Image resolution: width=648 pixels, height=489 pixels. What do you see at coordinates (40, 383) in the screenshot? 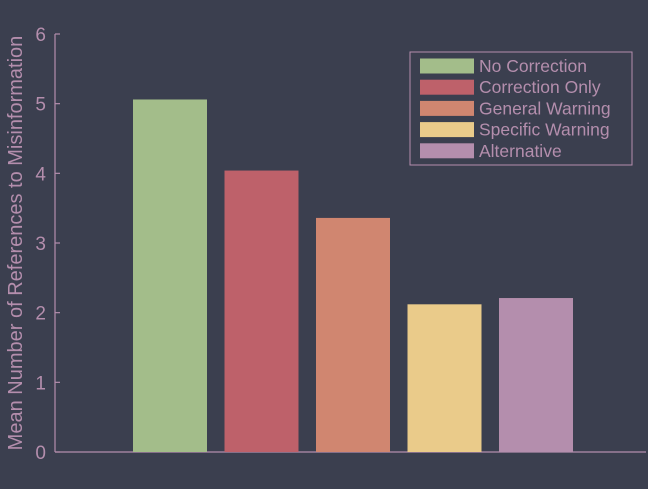
I see `y-tick-label: 1` at bounding box center [40, 383].